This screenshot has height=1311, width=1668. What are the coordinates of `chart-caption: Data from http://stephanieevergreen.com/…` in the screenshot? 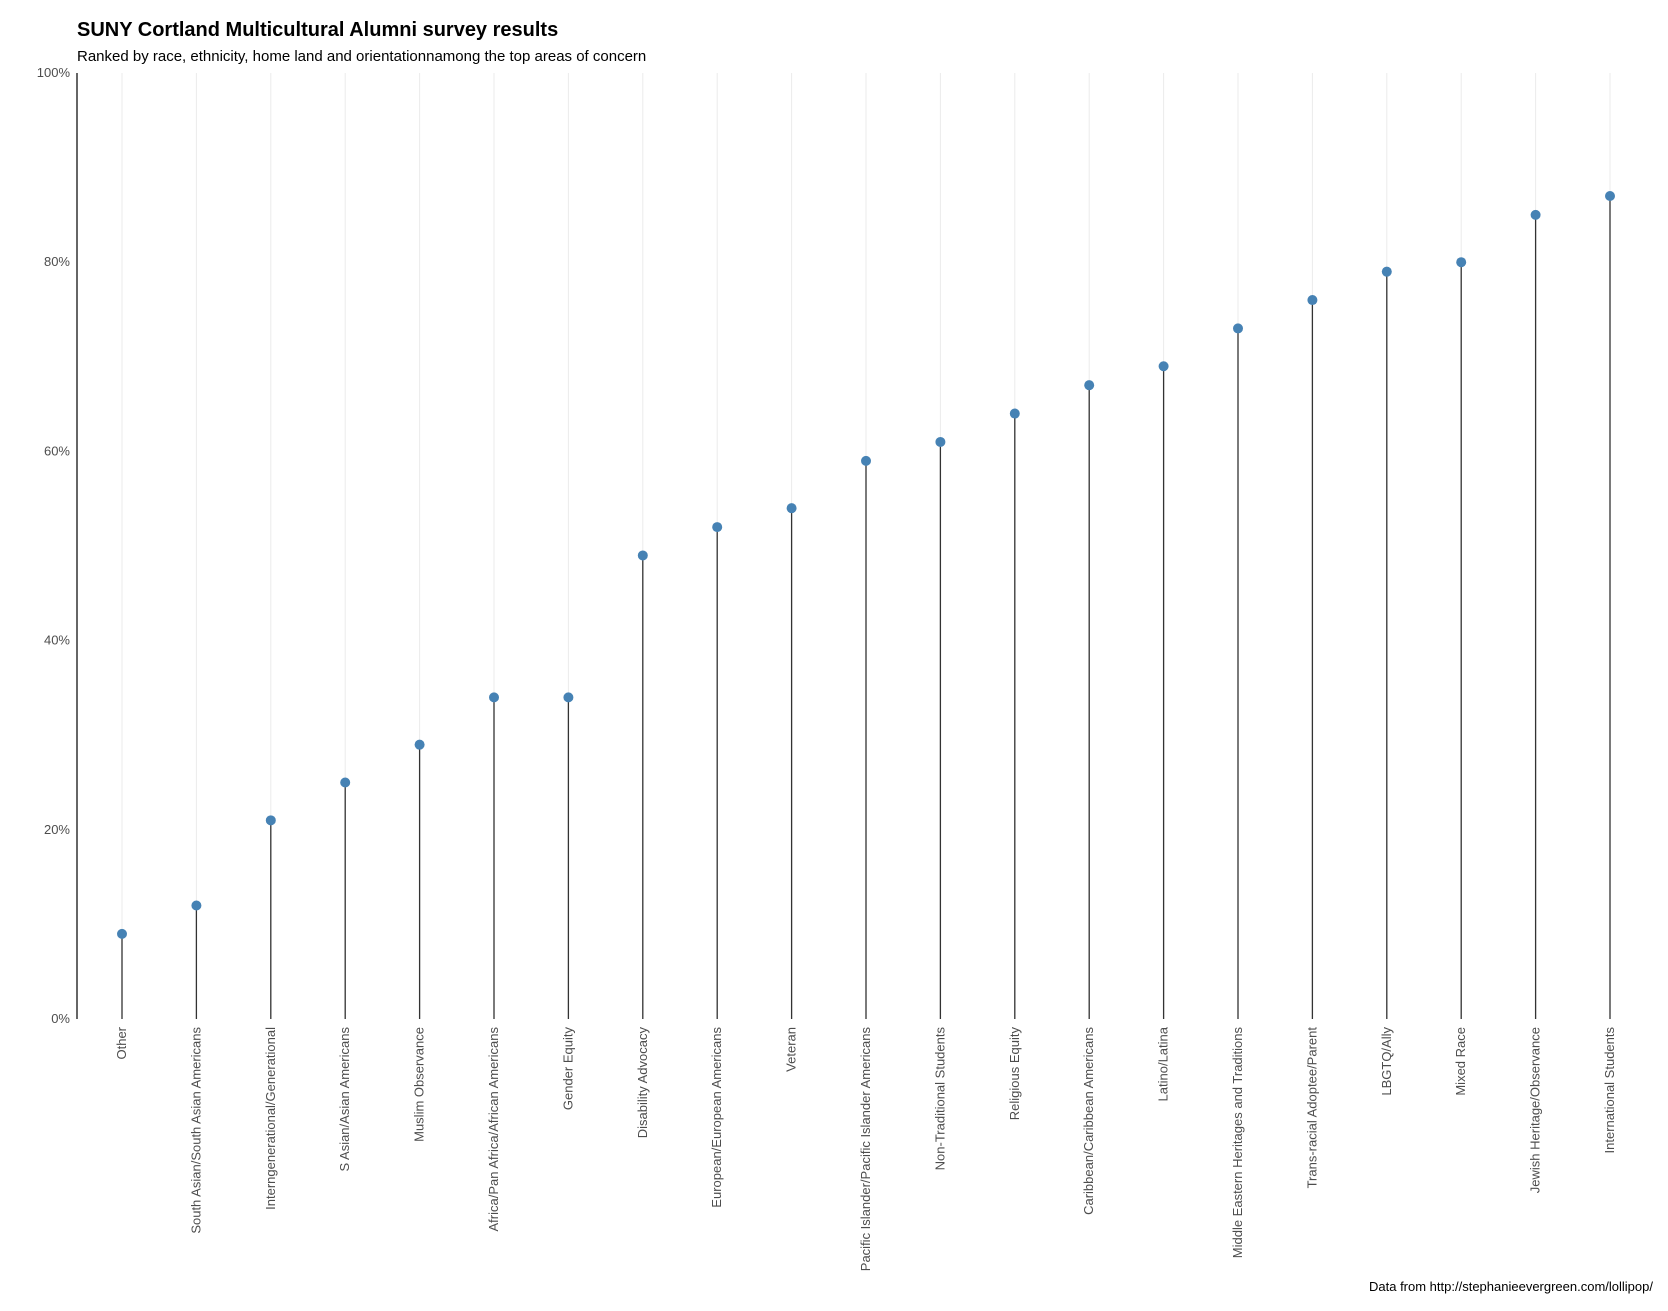 It's located at (1511, 1286).